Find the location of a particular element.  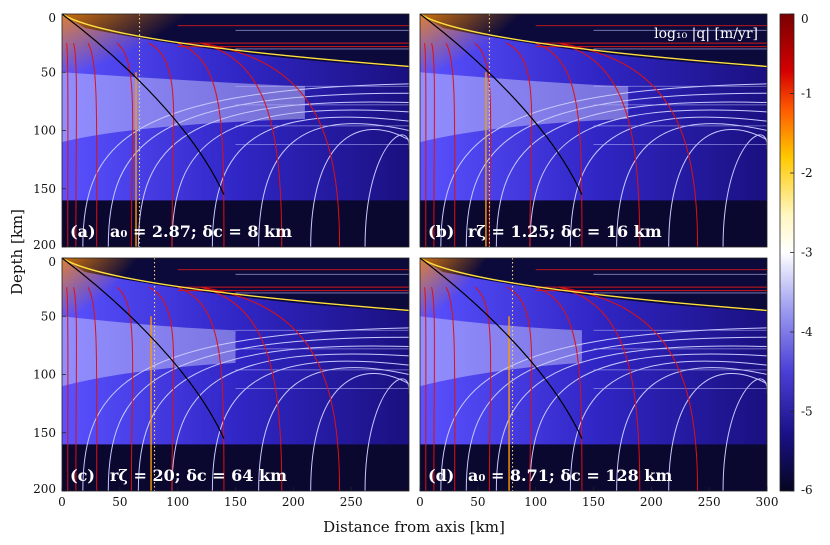

colorbar-tick-label: -4 is located at coordinates (807, 332).